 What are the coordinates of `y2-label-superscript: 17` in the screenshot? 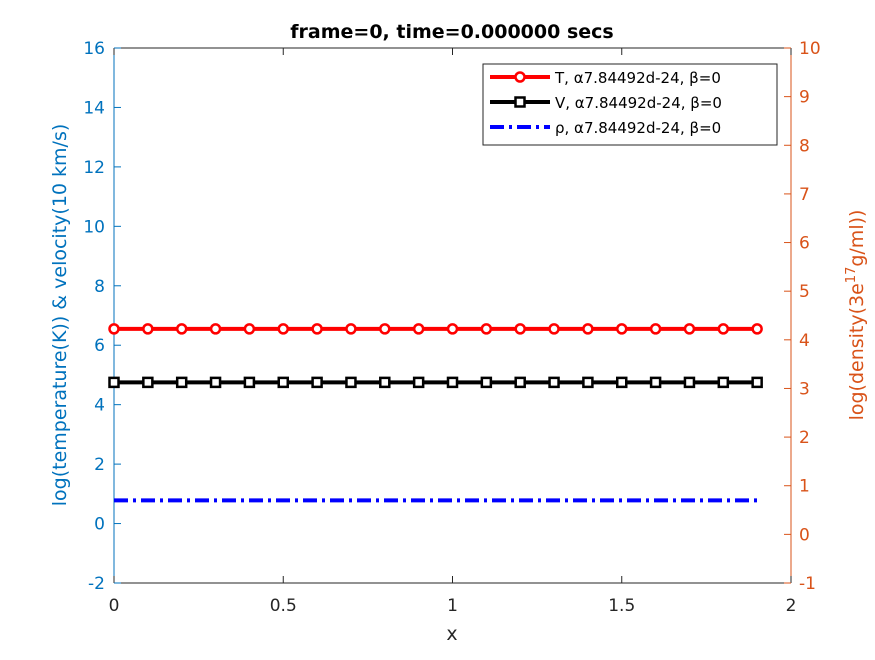 It's located at (851, 275).